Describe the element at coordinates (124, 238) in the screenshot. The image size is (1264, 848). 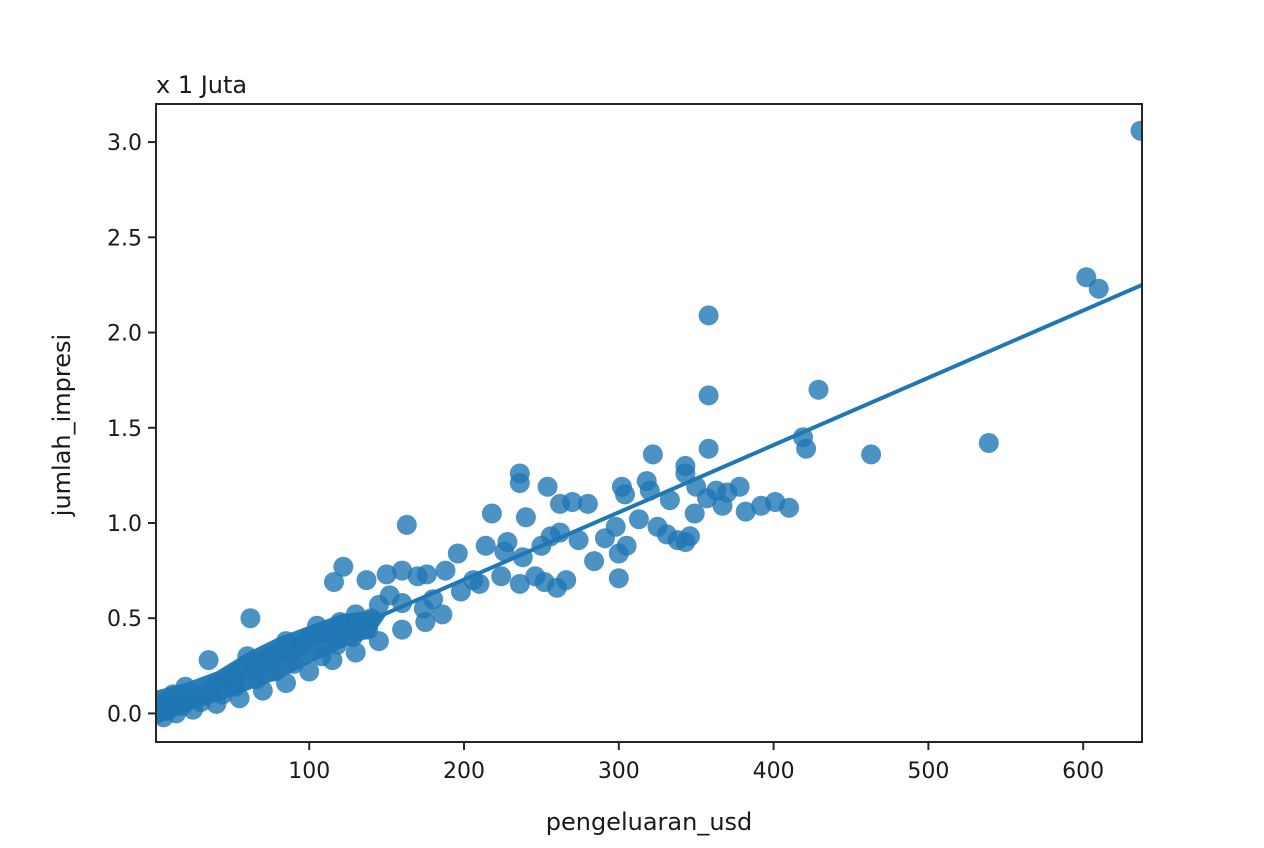
I see `y-tick-label: 2.5` at that location.